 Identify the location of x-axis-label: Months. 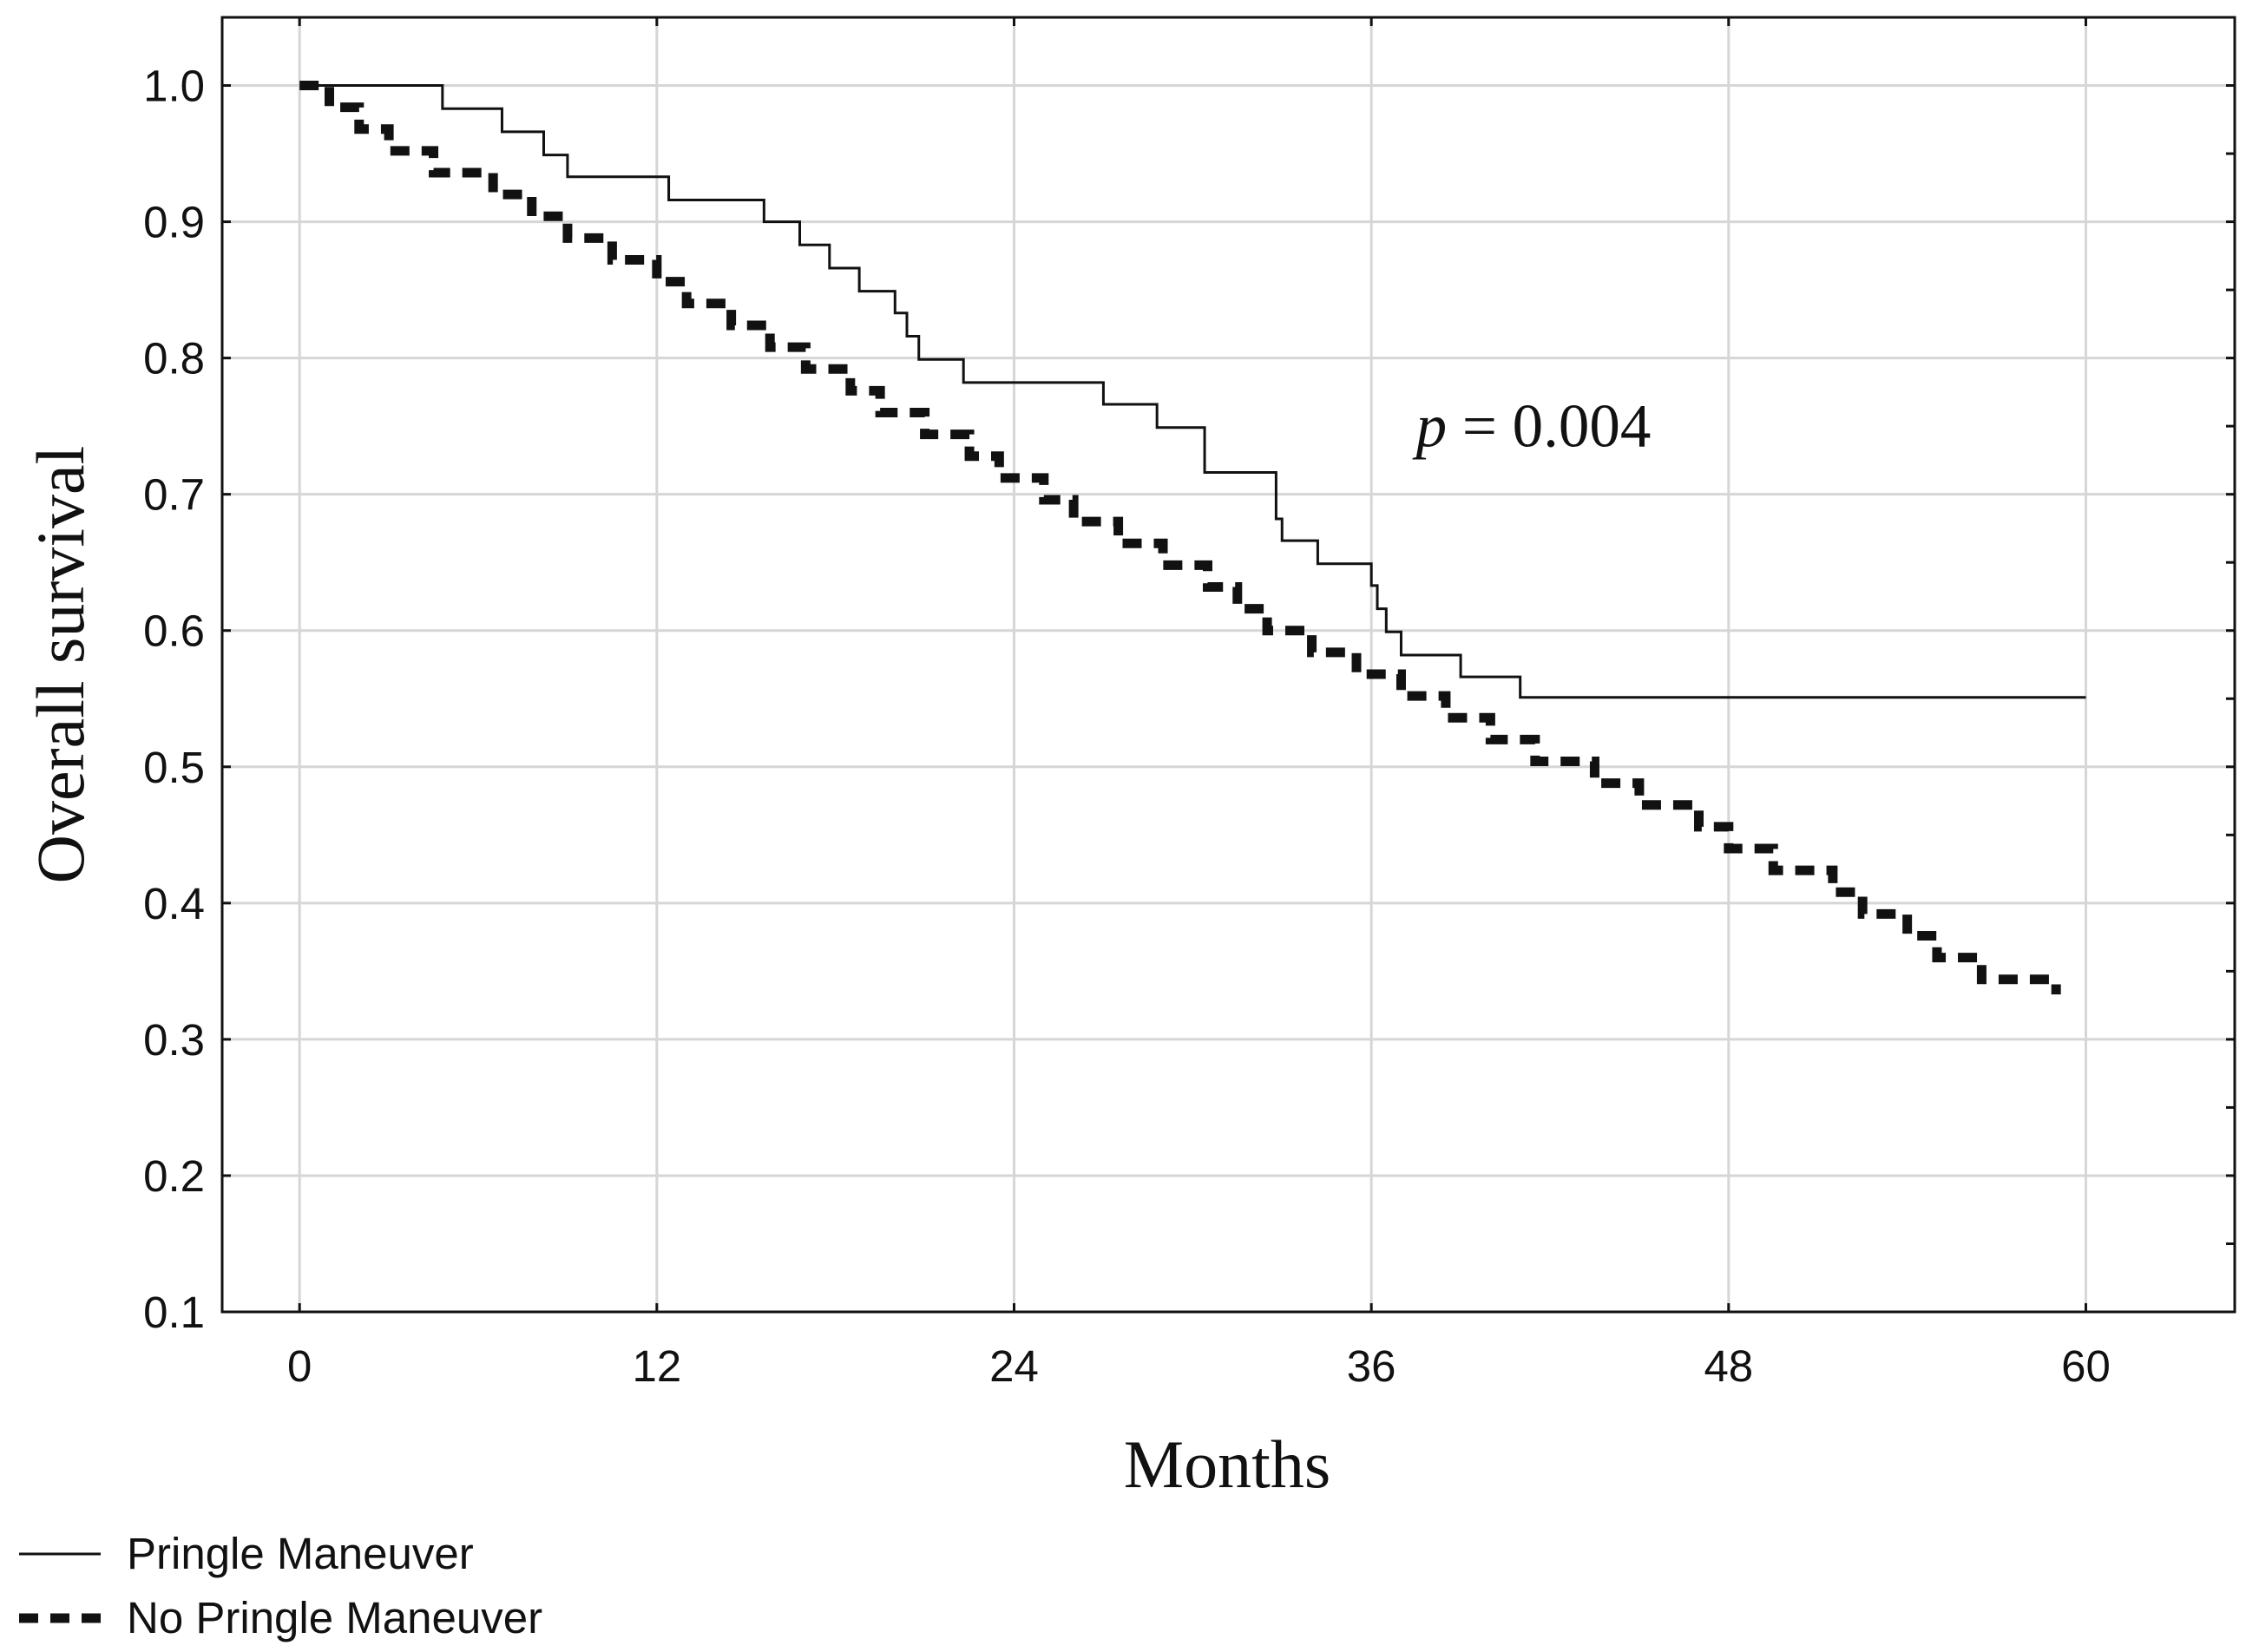
(1227, 1464).